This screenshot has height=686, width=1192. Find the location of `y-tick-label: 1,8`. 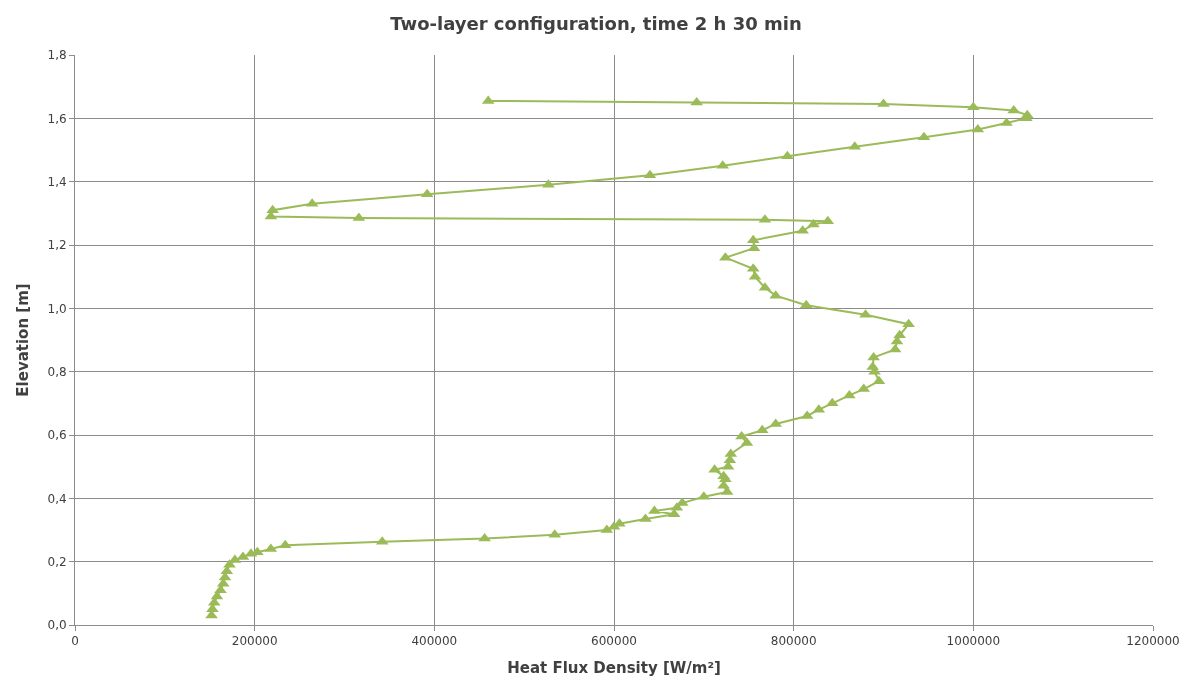

y-tick-label: 1,8 is located at coordinates (57, 55).